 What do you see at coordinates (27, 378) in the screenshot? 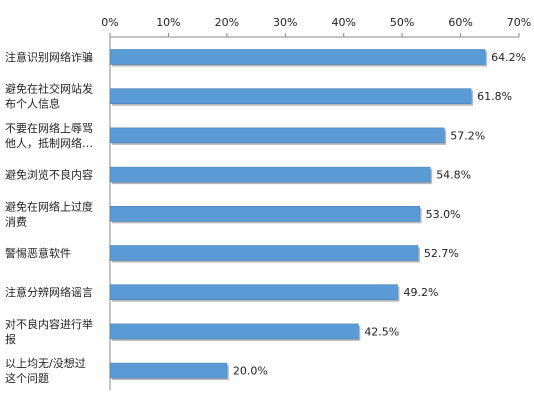
I see `category-label: 这个问题` at bounding box center [27, 378].